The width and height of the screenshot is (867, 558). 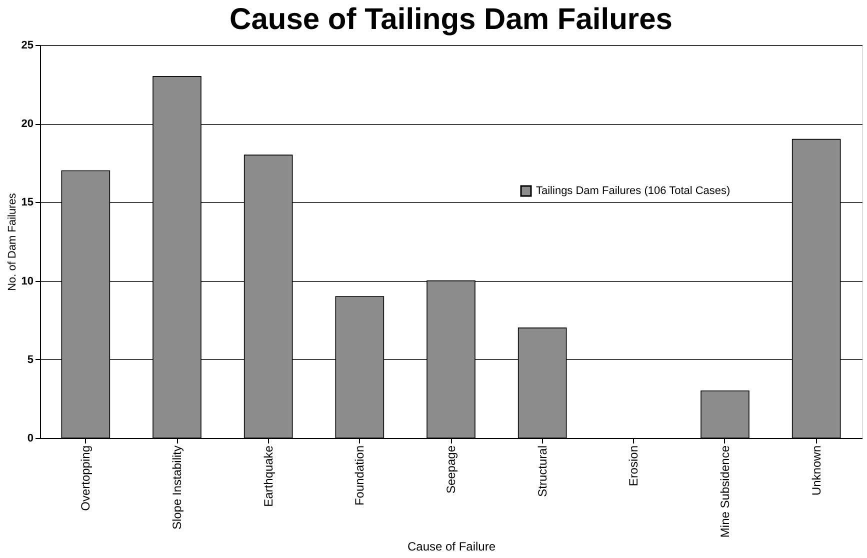 I want to click on chart-title: Cause of Tailings Dam Failures, so click(x=451, y=19).